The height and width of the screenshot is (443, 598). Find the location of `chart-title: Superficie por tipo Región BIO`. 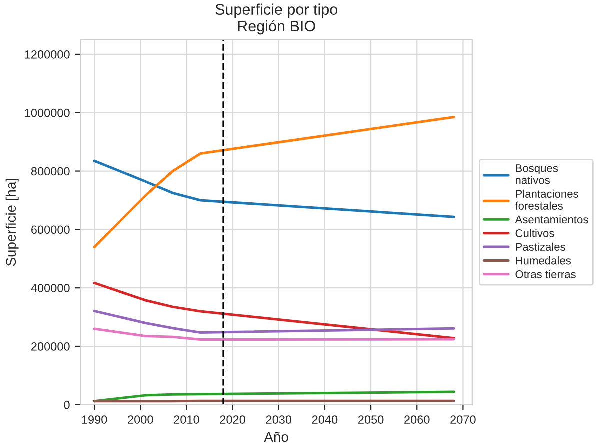

chart-title: Superficie por tipo Región BIO is located at coordinates (277, 19).